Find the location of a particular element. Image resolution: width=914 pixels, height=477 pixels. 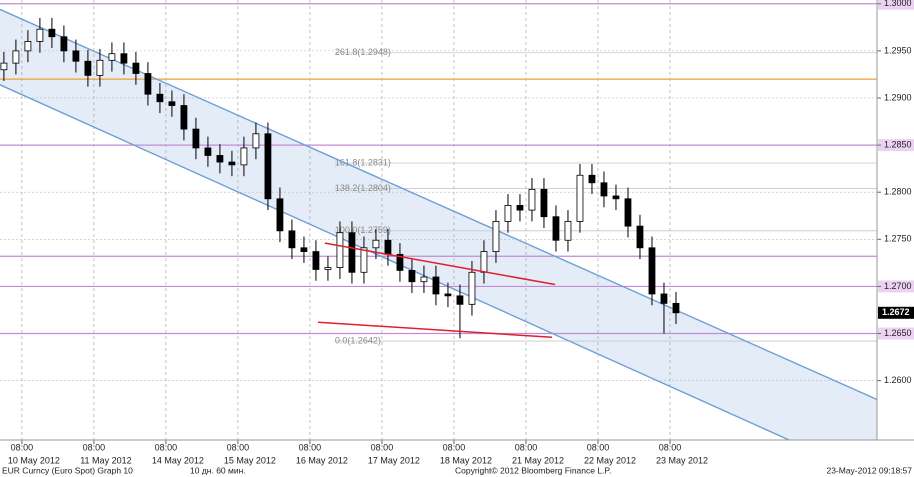

y-tick-label: 1.2600 is located at coordinates (898, 380).